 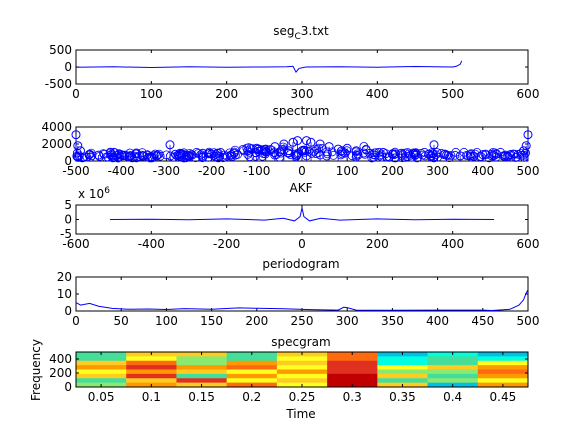 I want to click on x-tick-label: -500, so click(x=75, y=171).